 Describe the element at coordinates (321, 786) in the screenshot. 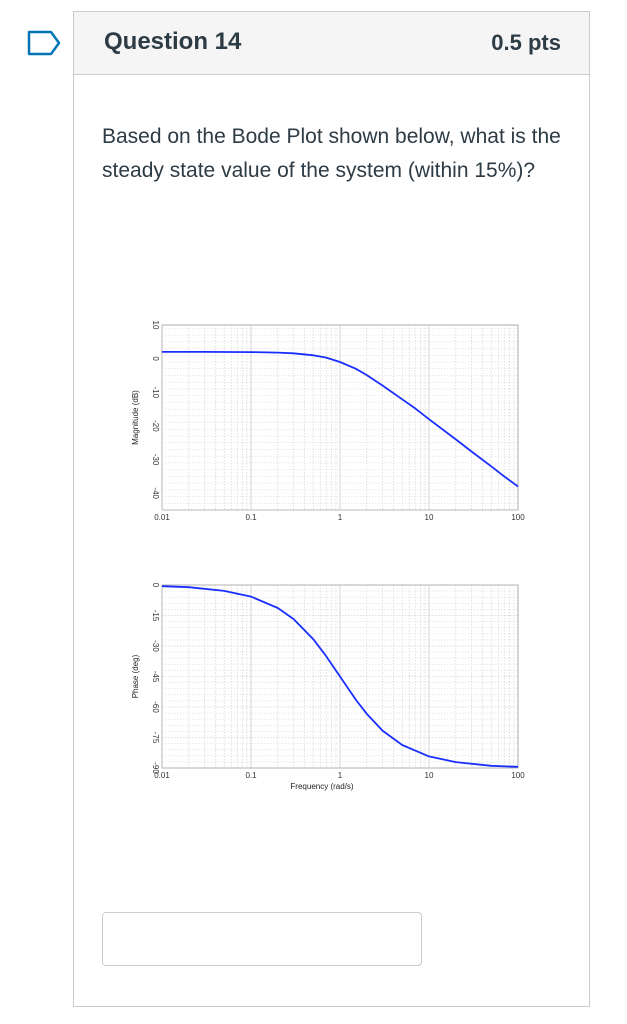

I see `x-axis-label: Frequency (rad/s)` at that location.